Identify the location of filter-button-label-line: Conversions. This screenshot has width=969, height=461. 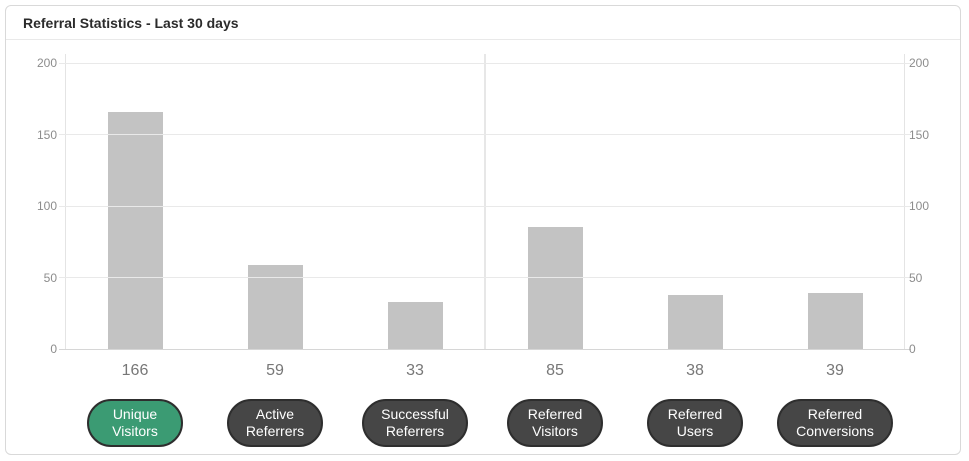
(835, 431).